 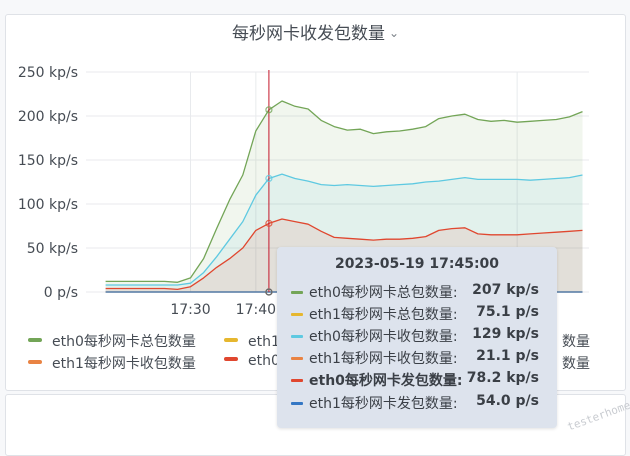 What do you see at coordinates (61, 293) in the screenshot?
I see `y-tick-label: 0 p/s` at bounding box center [61, 293].